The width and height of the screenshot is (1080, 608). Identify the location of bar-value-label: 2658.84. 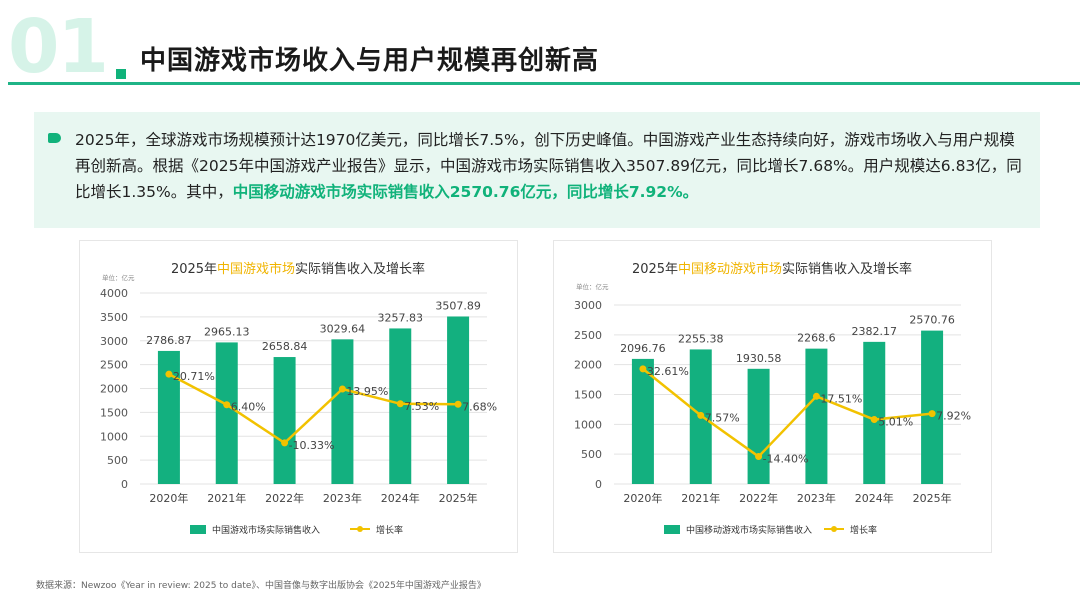
(285, 346).